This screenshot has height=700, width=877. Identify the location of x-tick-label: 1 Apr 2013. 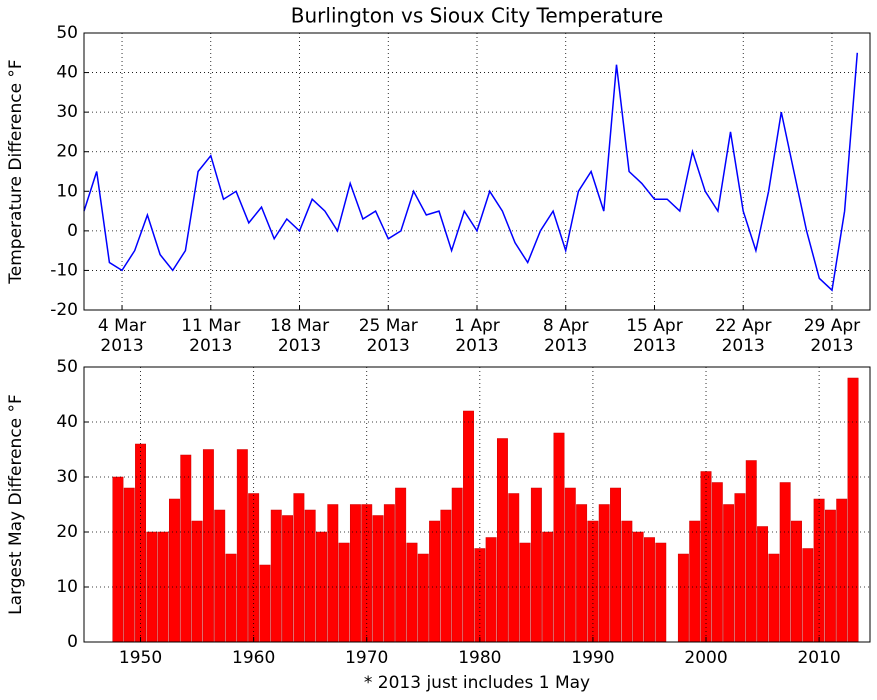
(477, 336).